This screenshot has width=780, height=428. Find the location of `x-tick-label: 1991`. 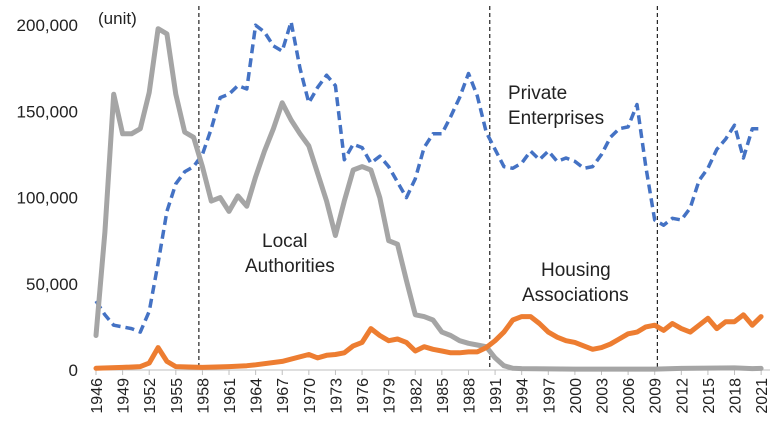

x-tick-label: 1991 is located at coordinates (496, 396).